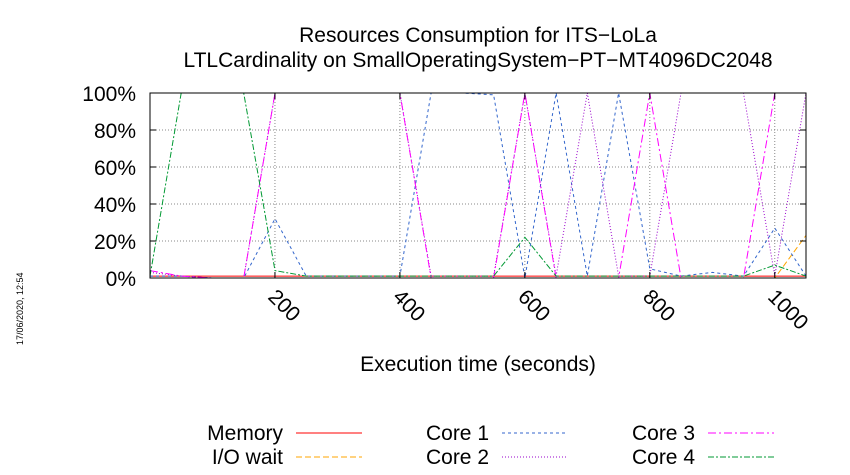 The width and height of the screenshot is (850, 475). Describe the element at coordinates (658, 305) in the screenshot. I see `x-tick-label: 800` at that location.